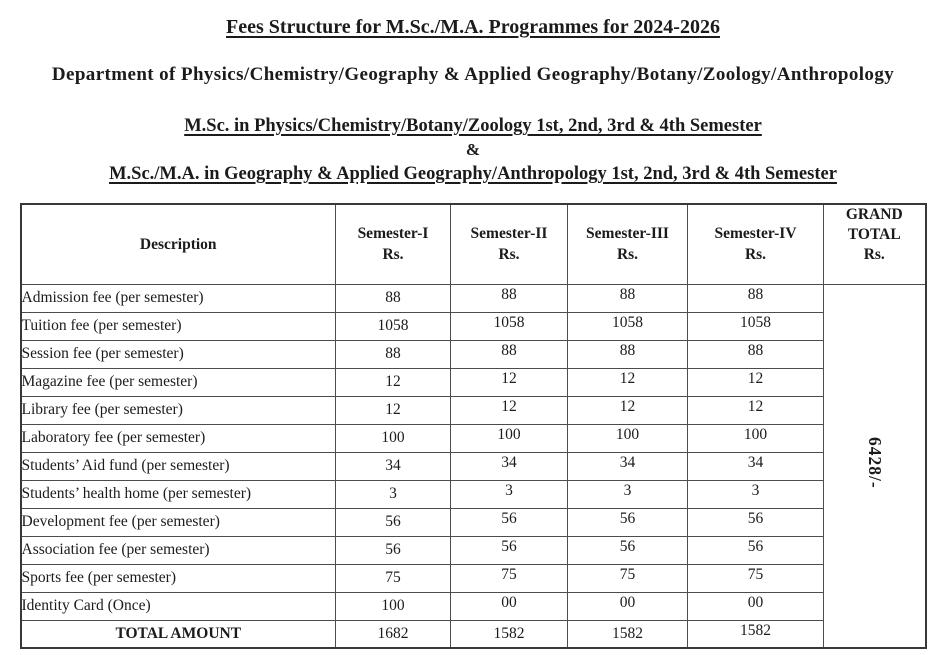  What do you see at coordinates (178, 578) in the screenshot?
I see `fee-description: Sports fee (per semester)` at bounding box center [178, 578].